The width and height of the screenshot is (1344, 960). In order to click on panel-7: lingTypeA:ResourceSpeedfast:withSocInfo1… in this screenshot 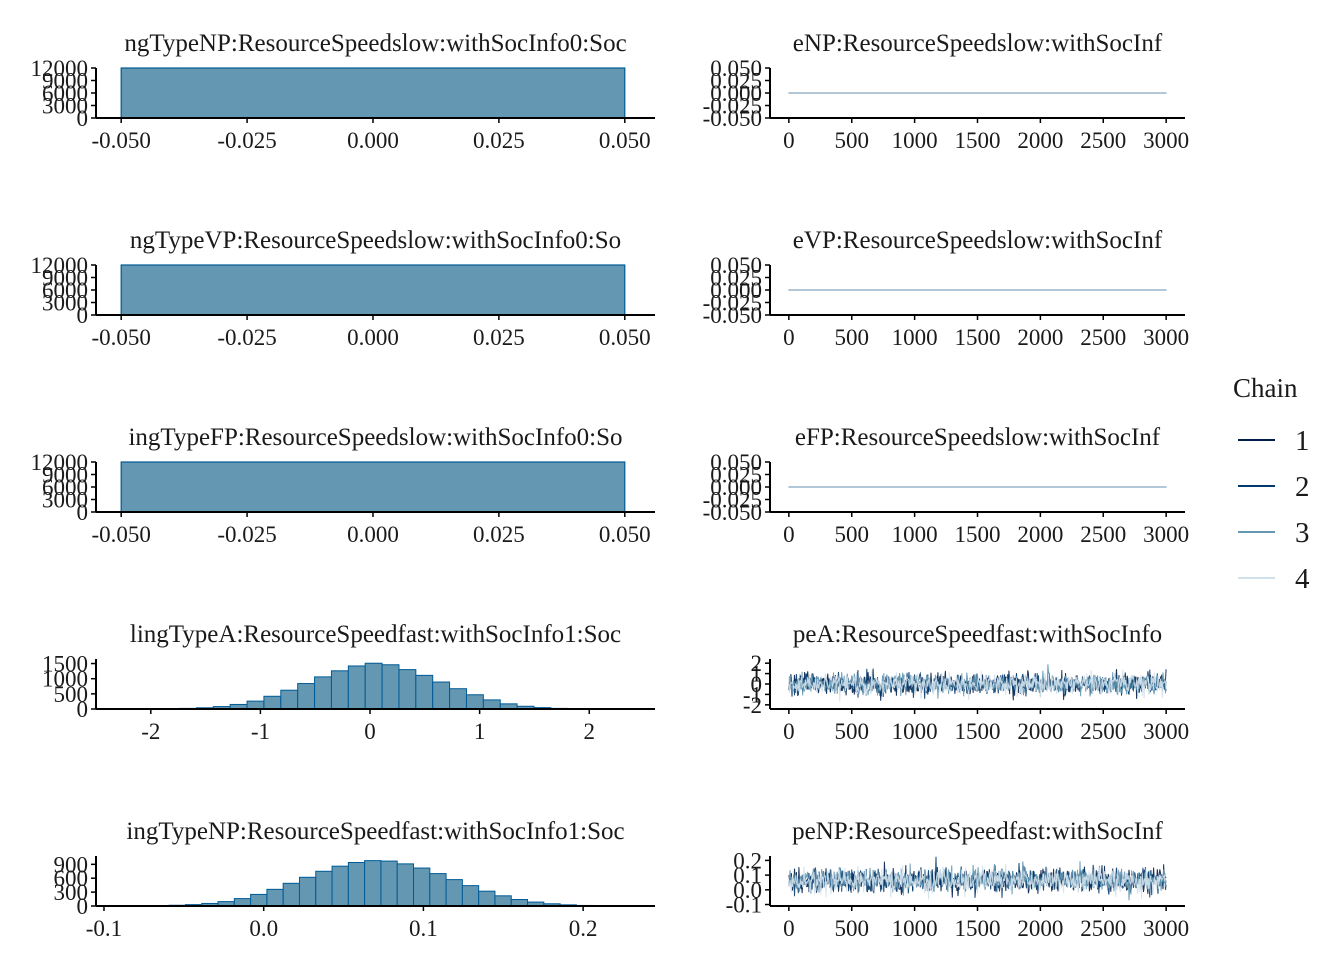, I will do `click(348, 682)`.